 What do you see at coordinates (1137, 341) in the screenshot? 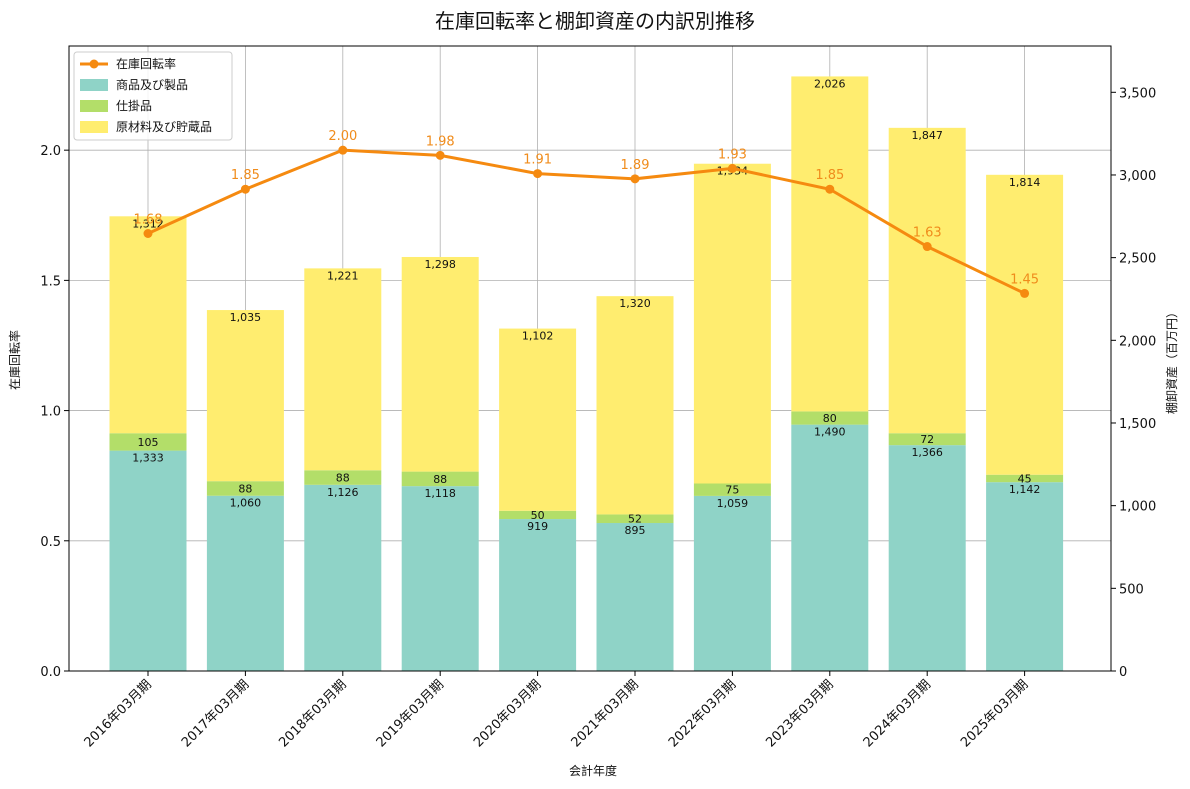
I see `y-right-tick-label: 2,000` at bounding box center [1137, 341].